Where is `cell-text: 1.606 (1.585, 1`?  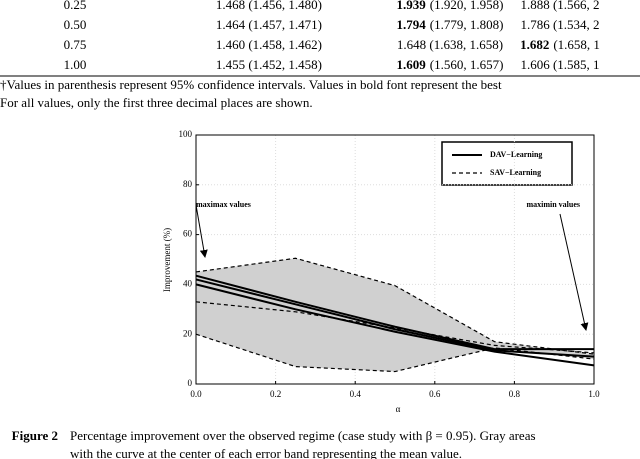
cell-text: 1.606 (1.585, 1 is located at coordinates (559, 64).